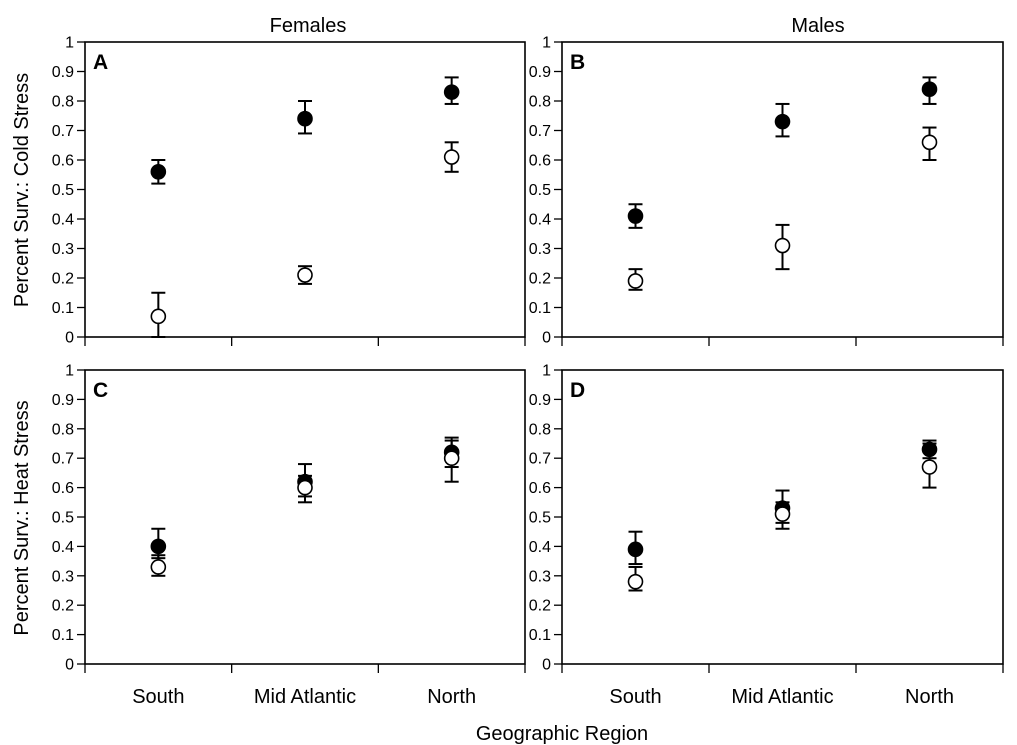 This screenshot has height=745, width=1017. Describe the element at coordinates (22, 190) in the screenshot. I see `y-axis-title-cold: Percent Surv.: Cold Stress` at that location.